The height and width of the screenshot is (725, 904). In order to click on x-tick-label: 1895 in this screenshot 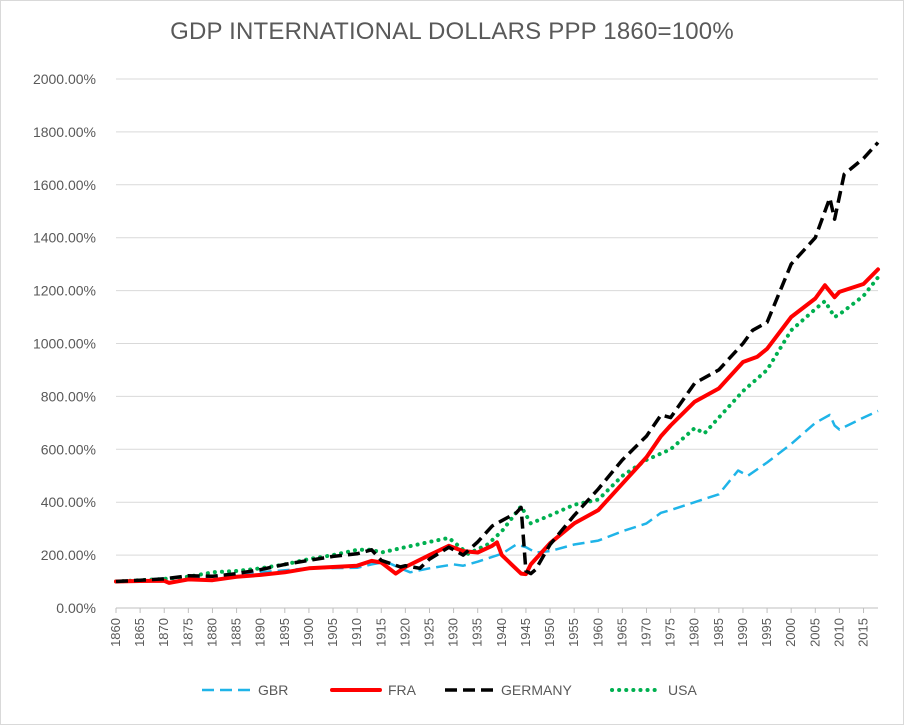, I will do `click(284, 632)`.